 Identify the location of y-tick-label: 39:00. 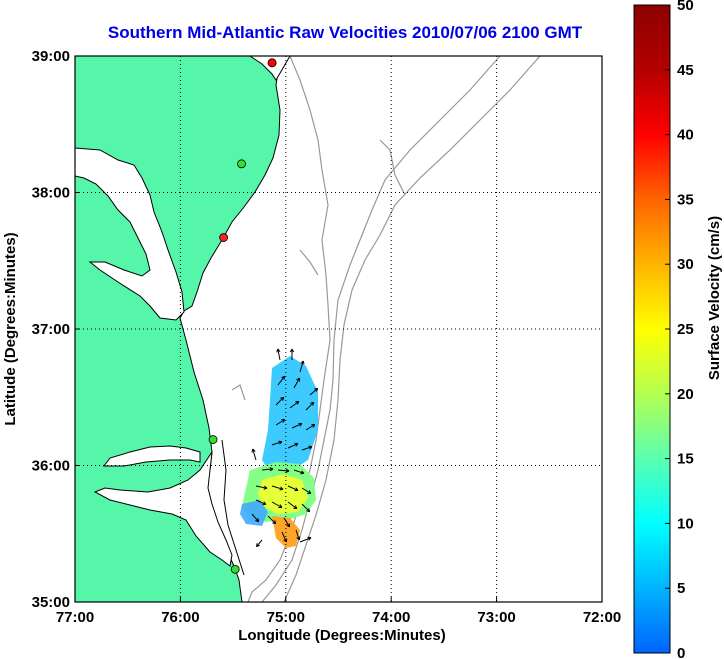
(51, 56).